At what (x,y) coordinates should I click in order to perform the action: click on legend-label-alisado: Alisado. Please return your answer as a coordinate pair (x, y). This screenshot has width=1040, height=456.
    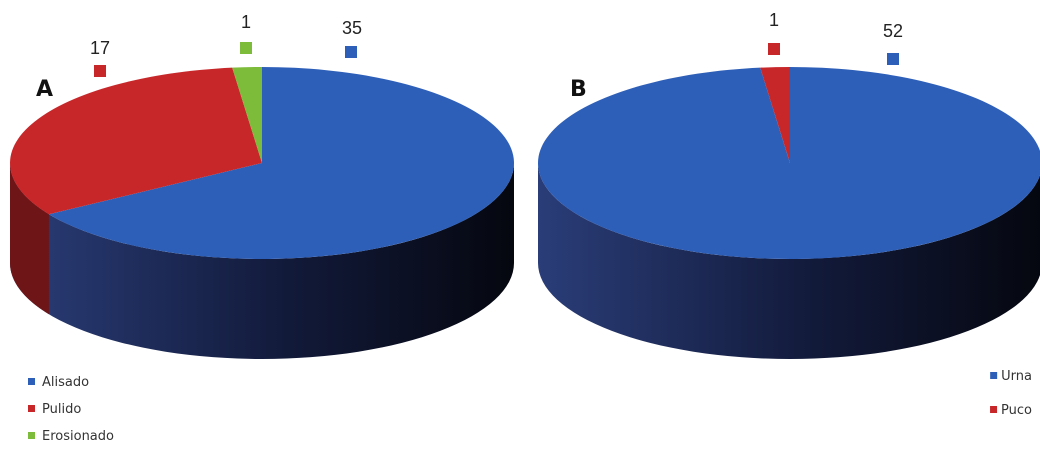
    Looking at the image, I should click on (65, 382).